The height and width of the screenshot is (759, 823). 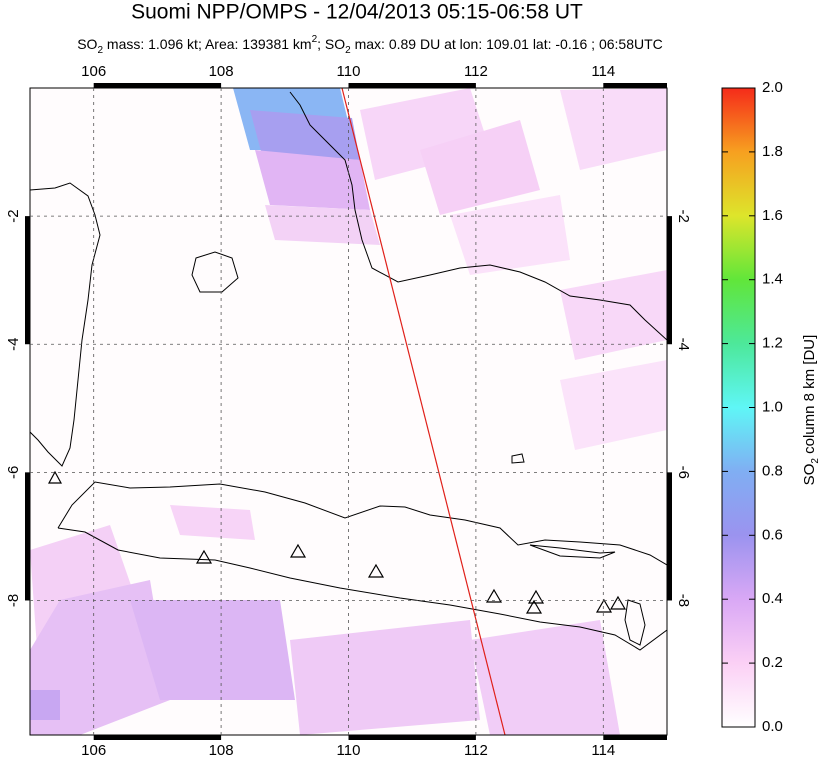 What do you see at coordinates (772, 87) in the screenshot?
I see `colorbar-tick-label: 2.0` at bounding box center [772, 87].